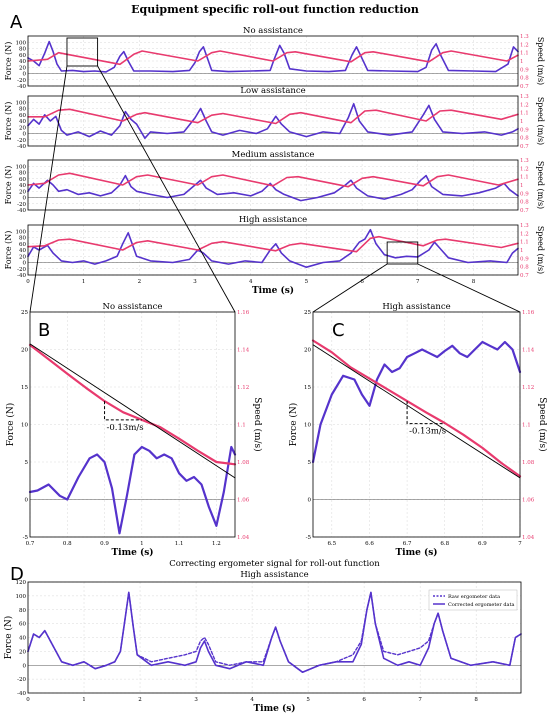 The height and width of the screenshot is (718, 550). Describe the element at coordinates (273, 220) in the screenshot. I see `chart-title: High assistance` at that location.